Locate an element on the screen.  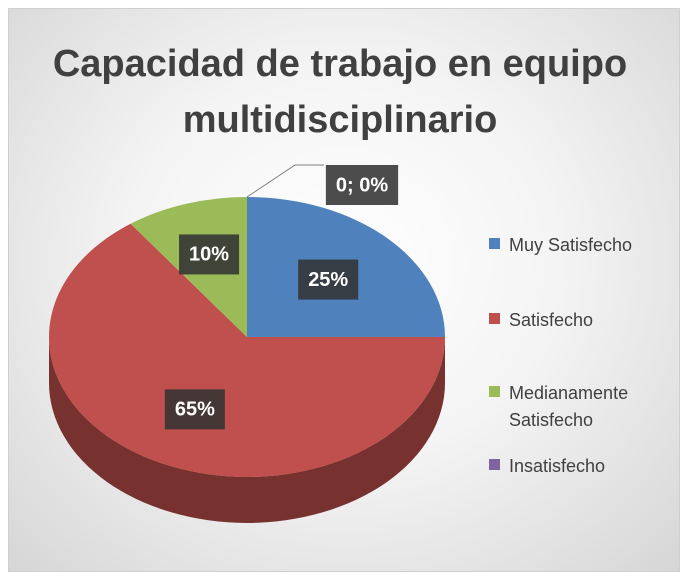
data-label: 65% is located at coordinates (194, 409).